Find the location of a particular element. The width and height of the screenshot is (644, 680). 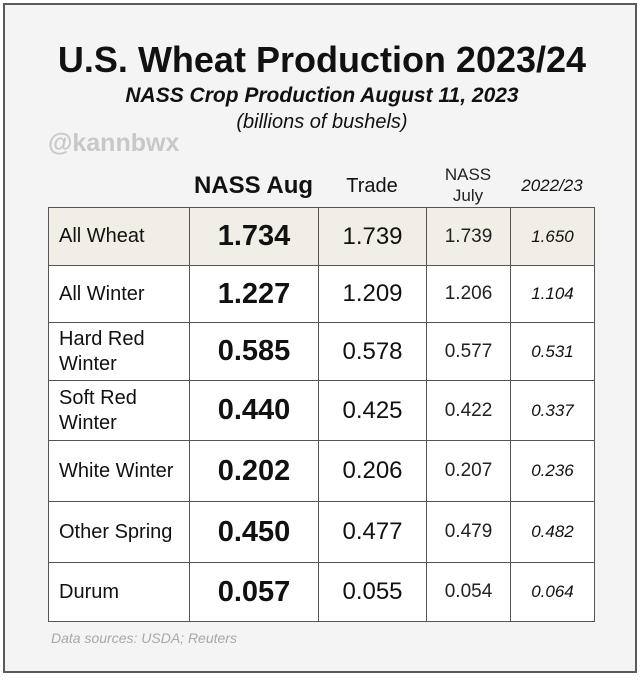

trade-value: 0.425 is located at coordinates (372, 410).